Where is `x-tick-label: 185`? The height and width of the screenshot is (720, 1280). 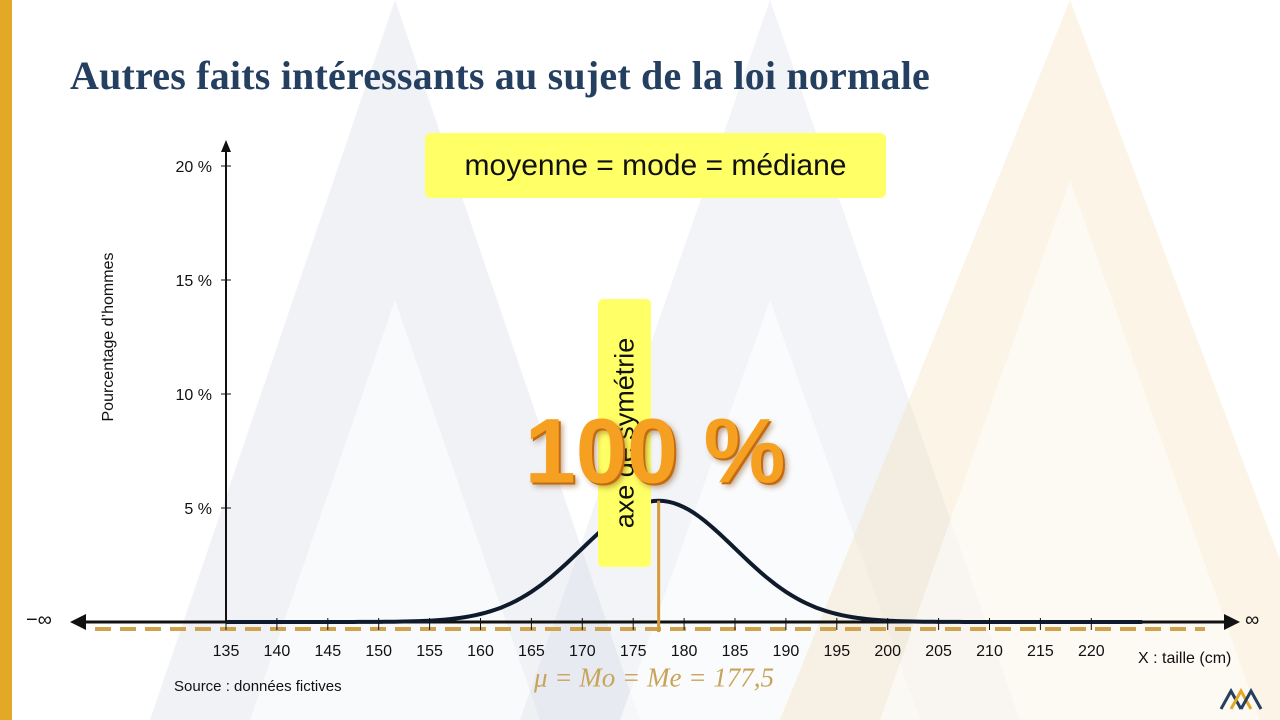
x-tick-label: 185 is located at coordinates (735, 651).